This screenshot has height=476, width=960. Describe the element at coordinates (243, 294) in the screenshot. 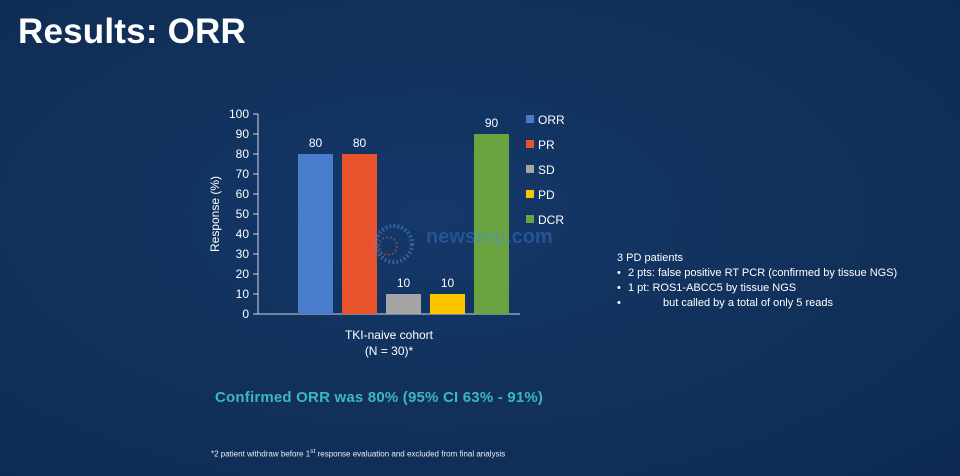

I see `y-tick-label: 10` at that location.